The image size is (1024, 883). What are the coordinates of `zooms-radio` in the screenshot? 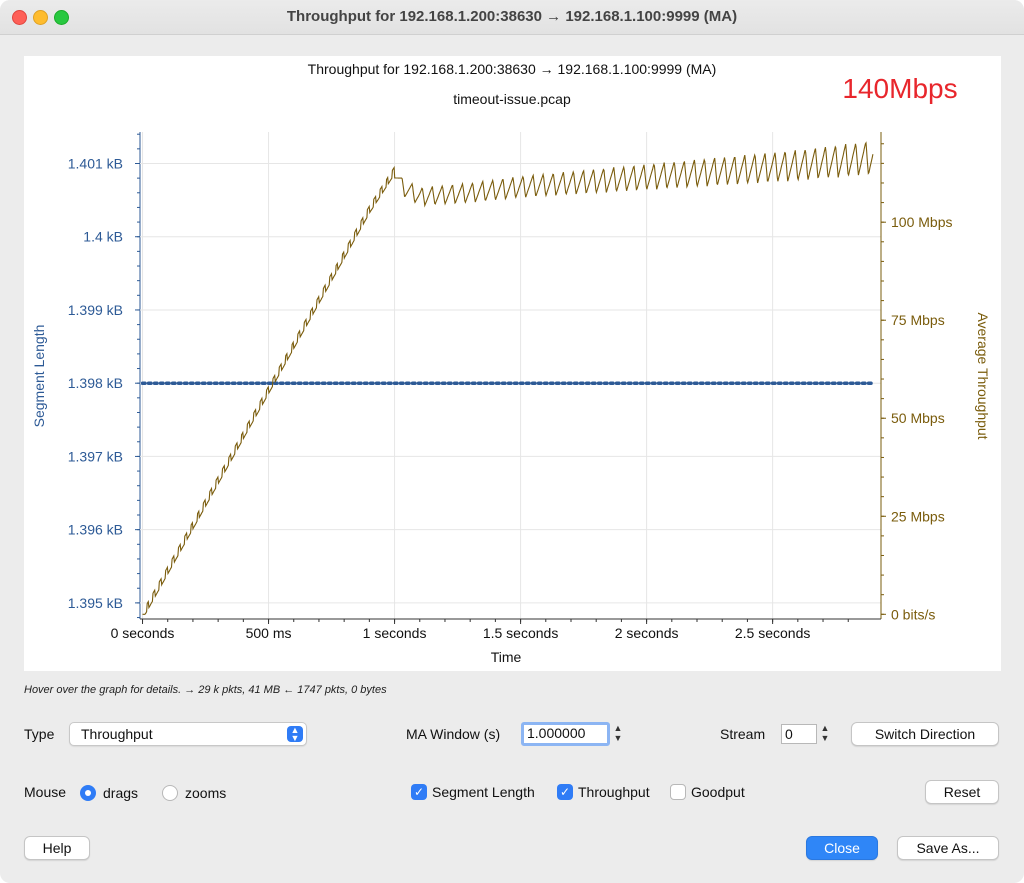 It's located at (170, 793).